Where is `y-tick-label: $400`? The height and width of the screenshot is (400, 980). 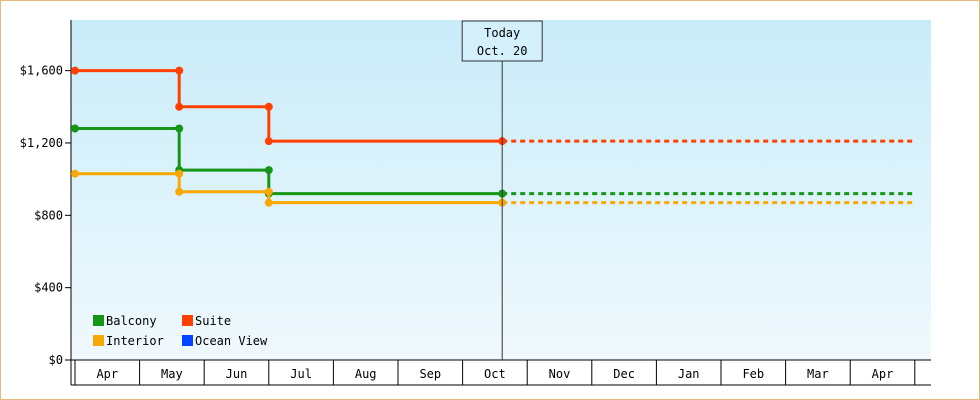 y-tick-label: $400 is located at coordinates (48, 288).